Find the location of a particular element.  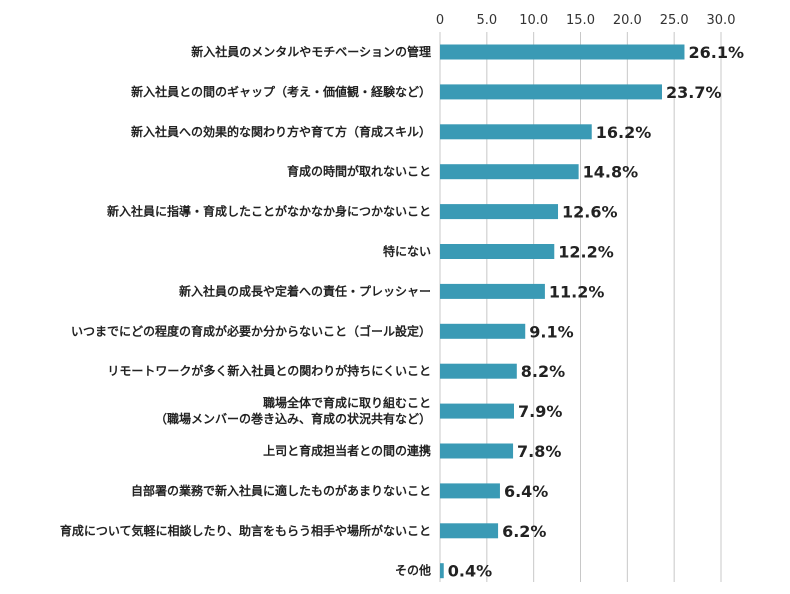

x-tick-label: 15.0 is located at coordinates (580, 20).